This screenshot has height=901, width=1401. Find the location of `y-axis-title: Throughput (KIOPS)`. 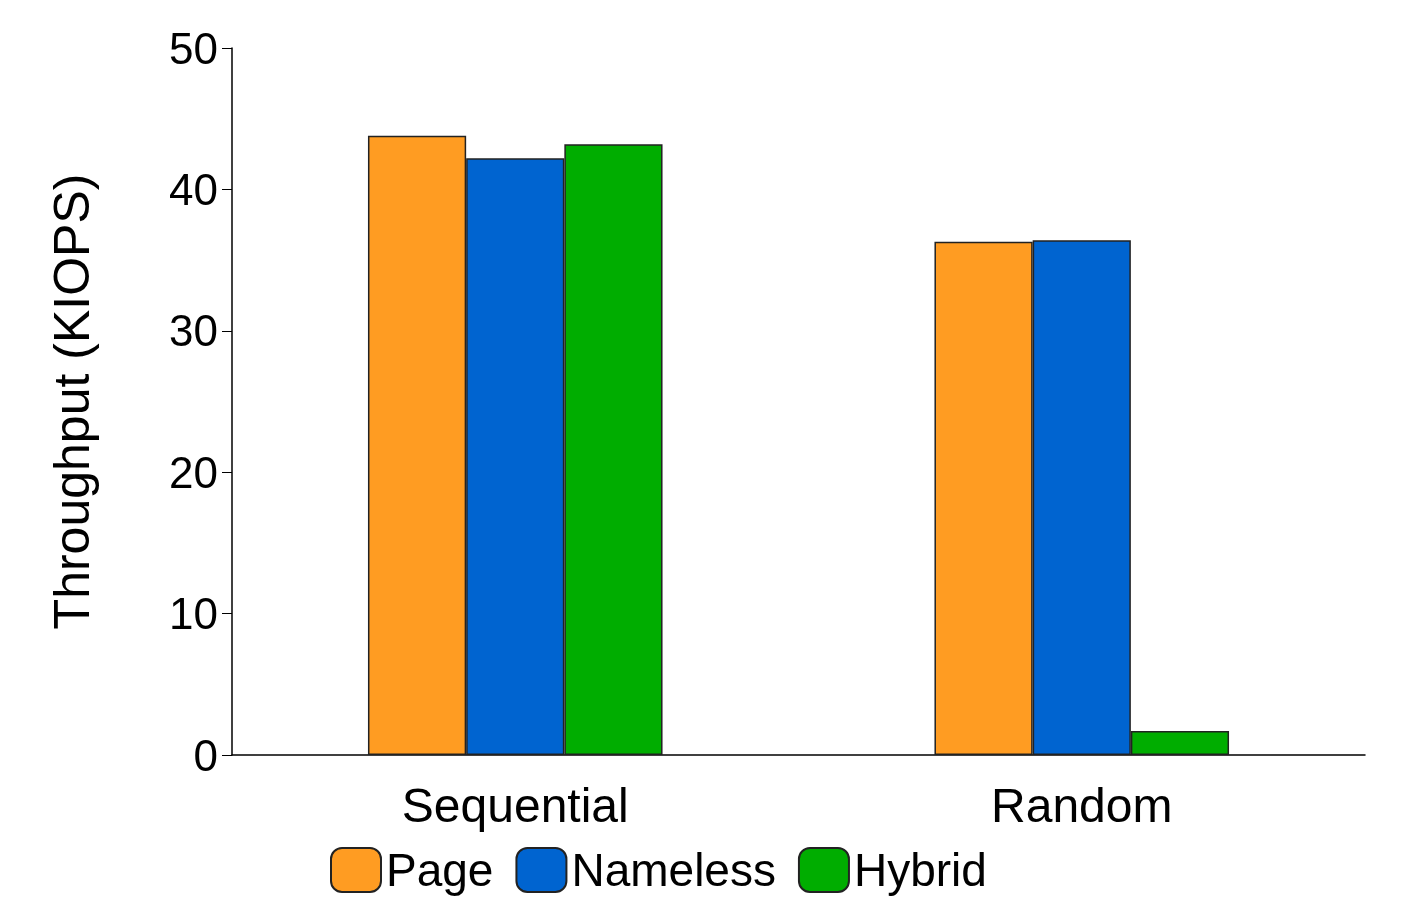

y-axis-title: Throughput (KIOPS) is located at coordinates (72, 401).